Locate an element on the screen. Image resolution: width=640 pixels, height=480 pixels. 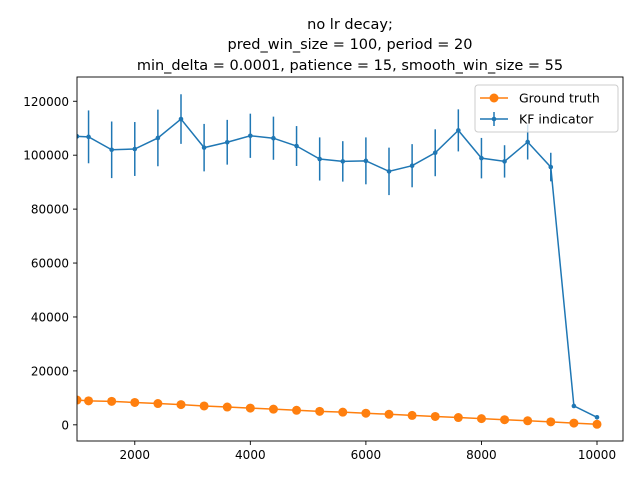
x-tick-label: 2000 is located at coordinates (135, 455).